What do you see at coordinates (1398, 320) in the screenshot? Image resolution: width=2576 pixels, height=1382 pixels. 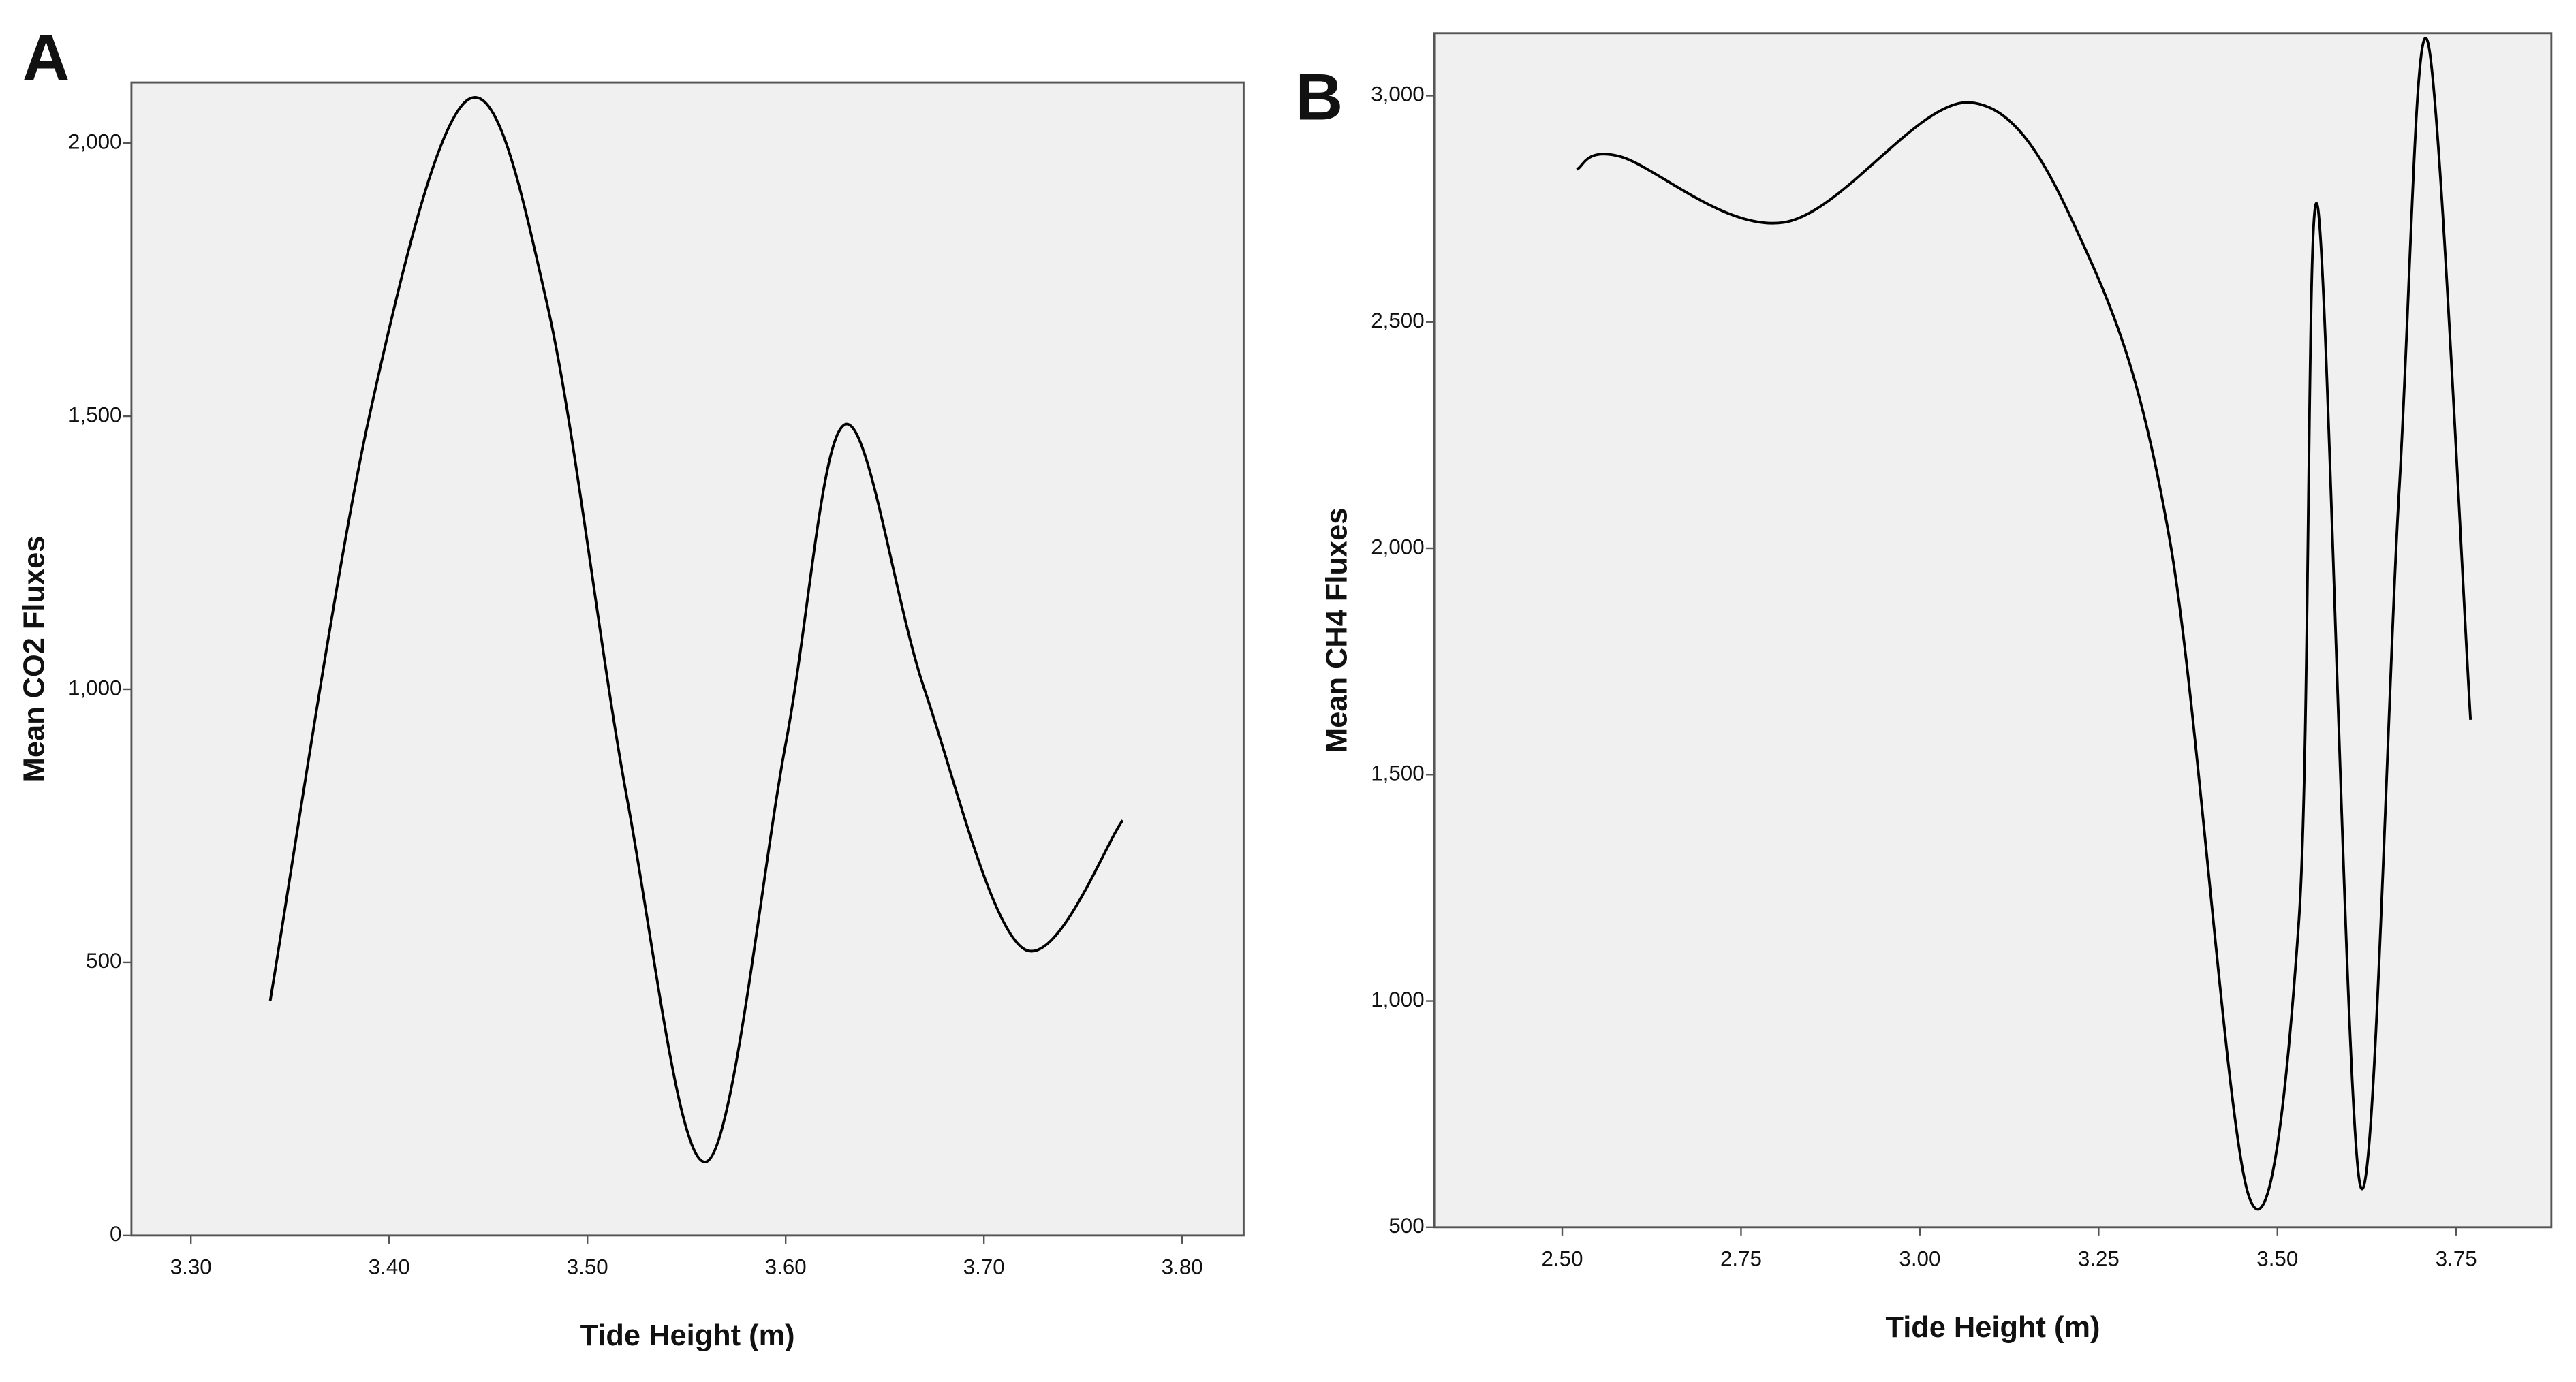 I see `y-tick-label: 2,500` at bounding box center [1398, 320].